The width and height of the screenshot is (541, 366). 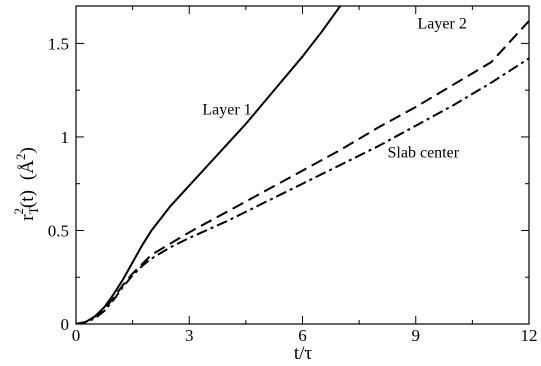 What do you see at coordinates (20, 157) in the screenshot?
I see `y-axis-title-unit-superscript: 2` at bounding box center [20, 157].